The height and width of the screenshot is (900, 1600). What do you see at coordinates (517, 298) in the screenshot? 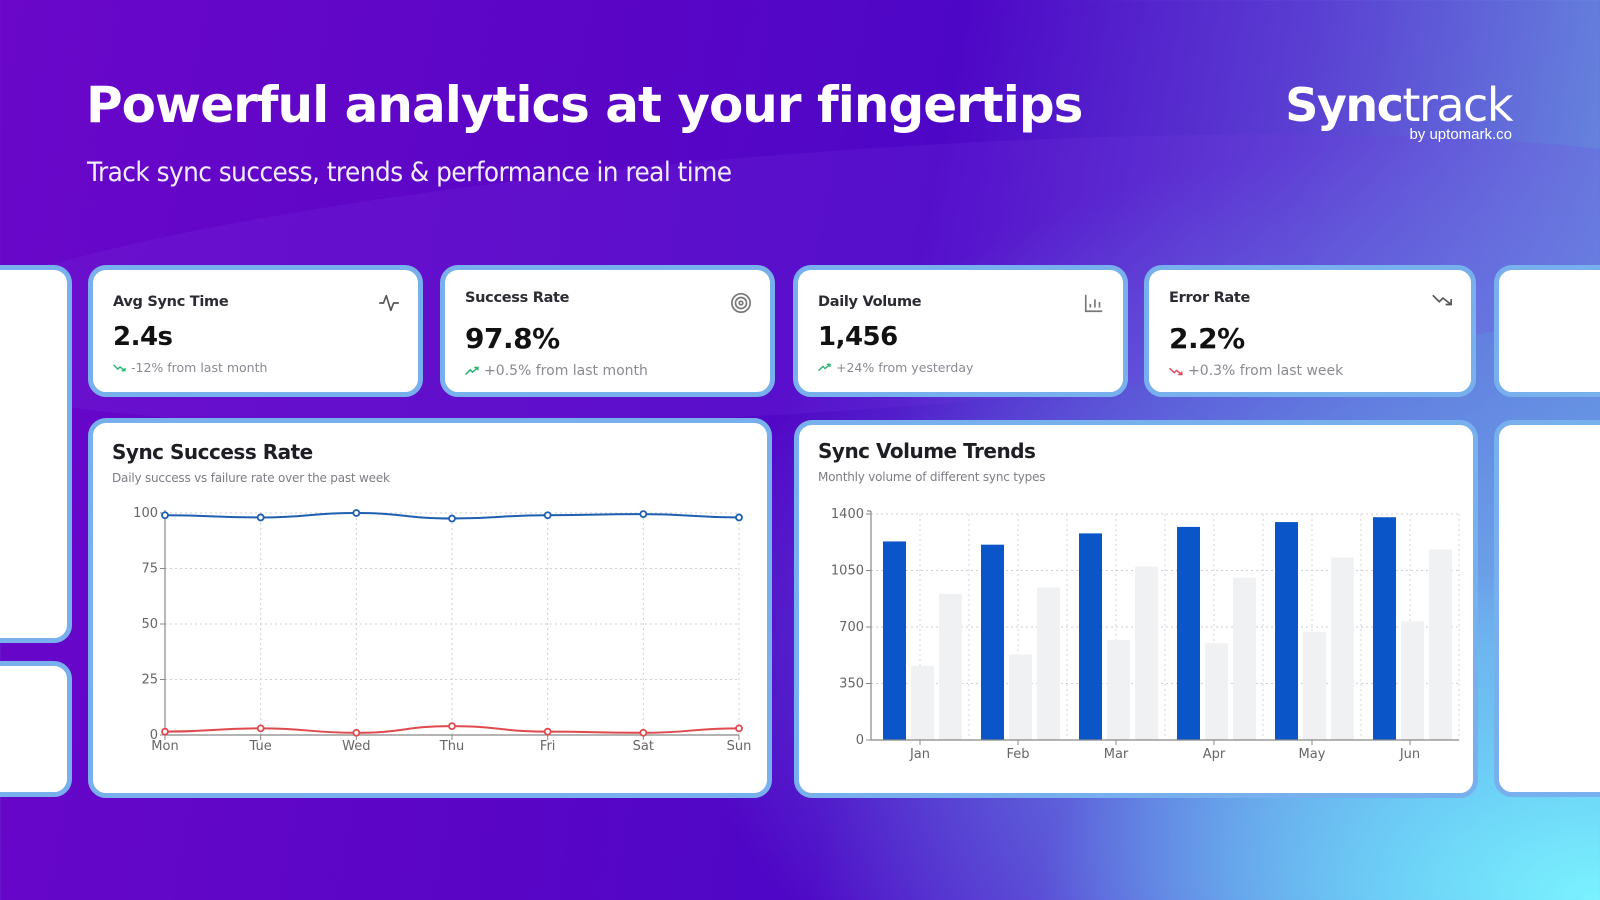
I see `stat-label: Success Rate` at bounding box center [517, 298].